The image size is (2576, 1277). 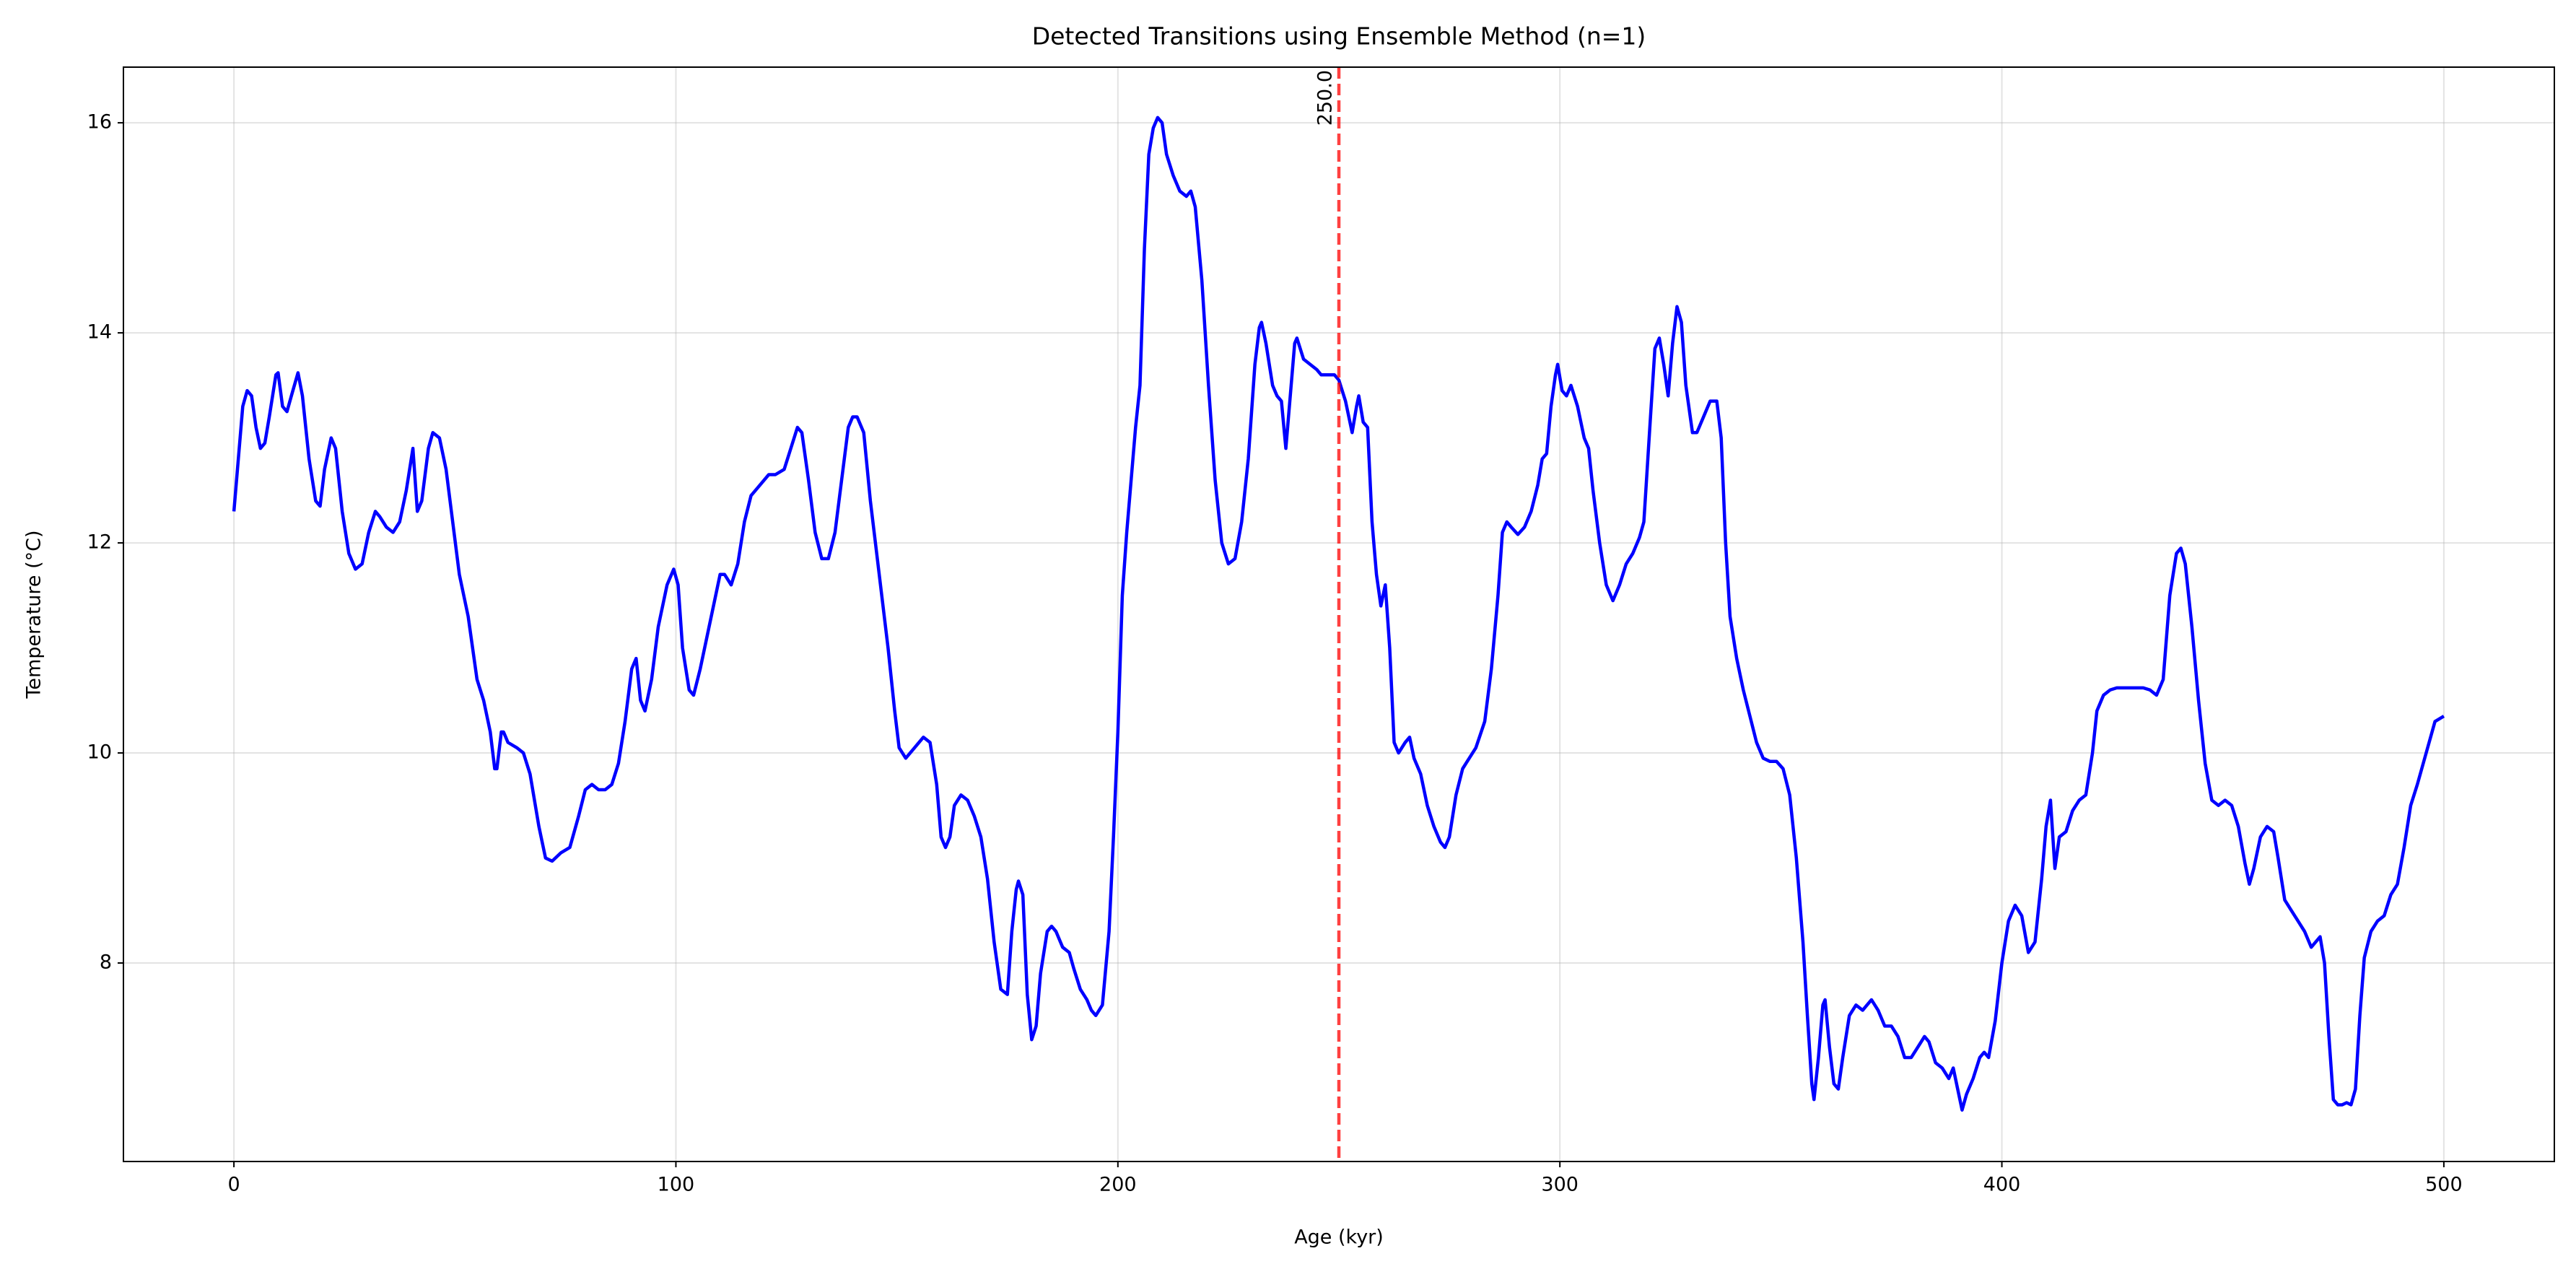 What do you see at coordinates (99, 122) in the screenshot?
I see `y-tick-label: 16` at bounding box center [99, 122].